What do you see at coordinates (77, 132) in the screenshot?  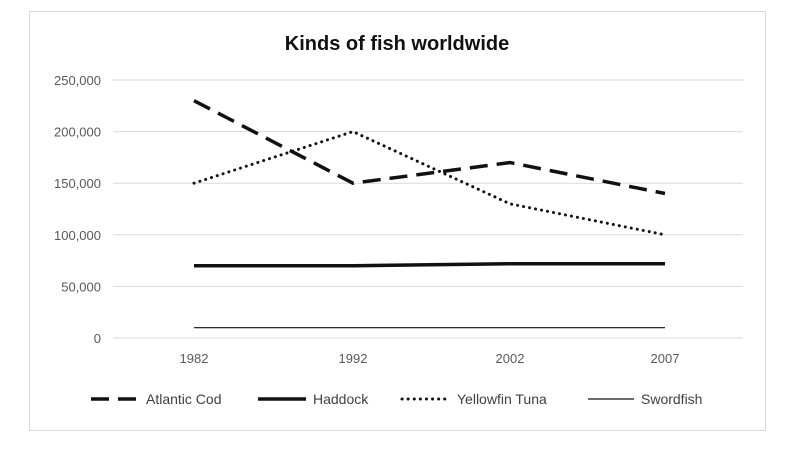 I see `y-tick-label: 200,000` at bounding box center [77, 132].